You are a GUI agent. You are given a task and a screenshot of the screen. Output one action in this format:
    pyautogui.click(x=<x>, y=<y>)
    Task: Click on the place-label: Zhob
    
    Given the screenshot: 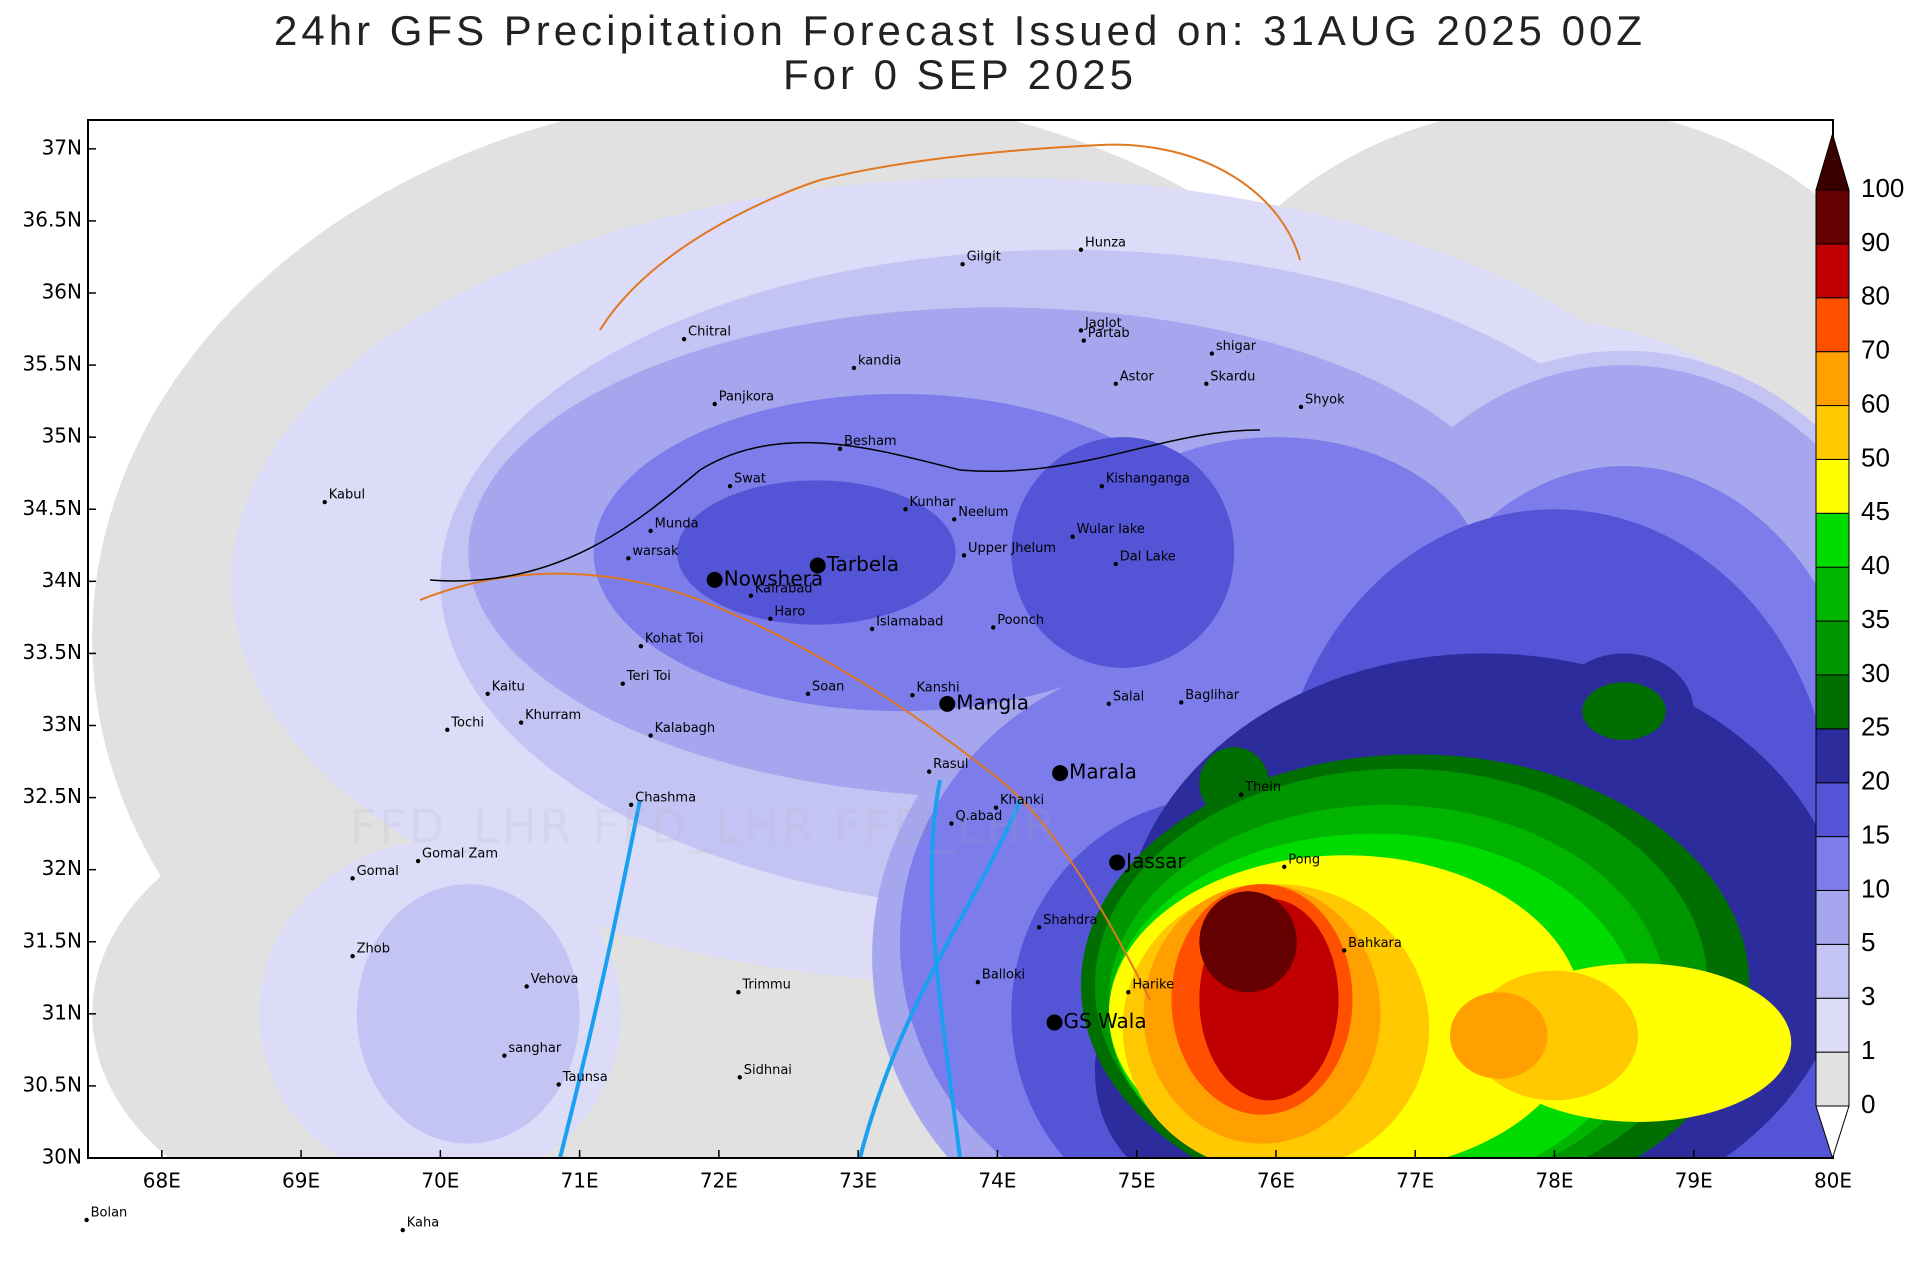 What is the action you would take?
    pyautogui.click(x=373, y=949)
    